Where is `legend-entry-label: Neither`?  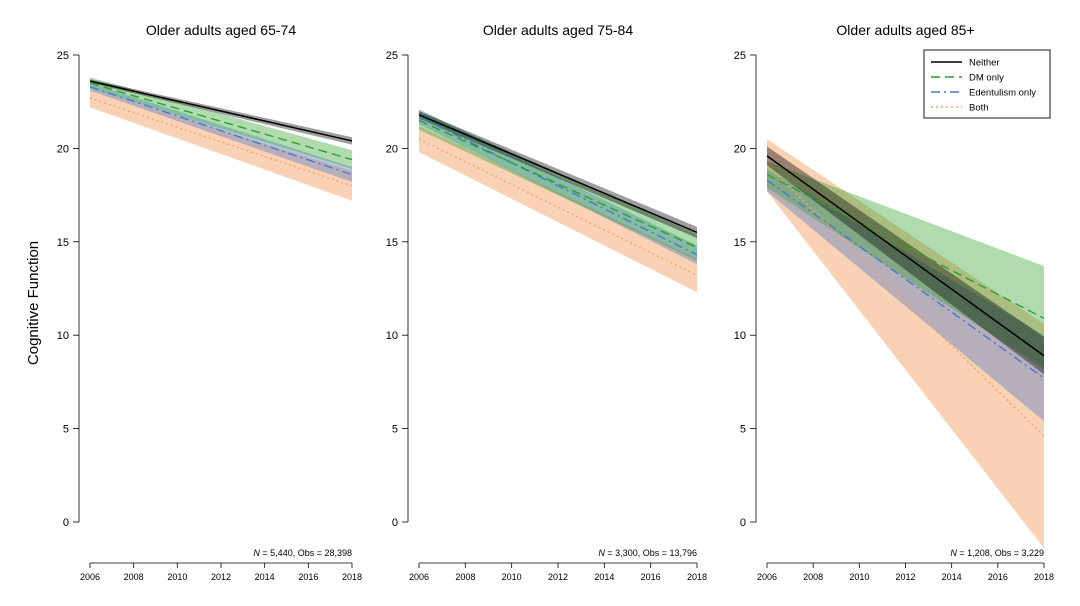 legend-entry-label: Neither is located at coordinates (984, 63).